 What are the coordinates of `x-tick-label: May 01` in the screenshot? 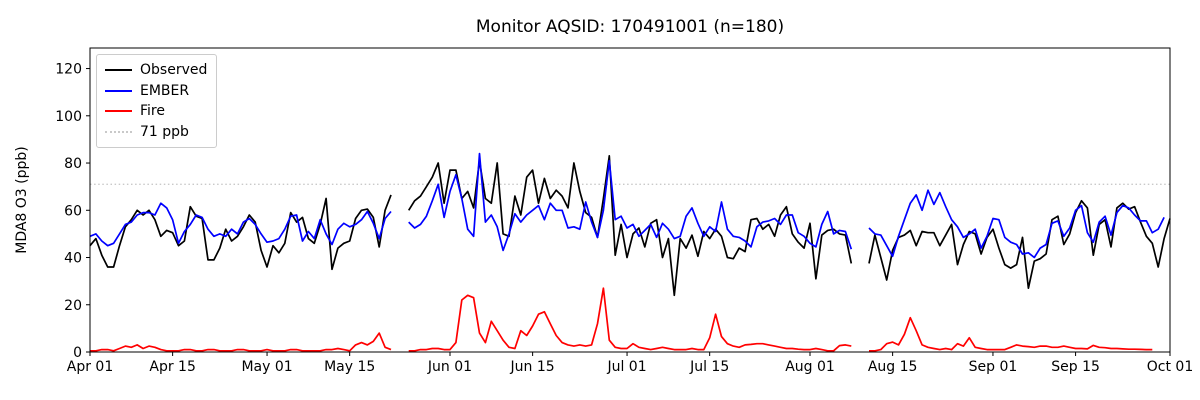 It's located at (266, 367).